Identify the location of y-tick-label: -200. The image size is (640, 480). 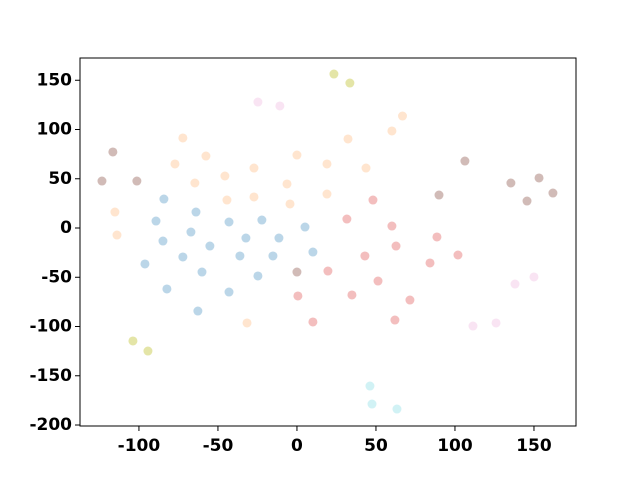
(50, 425).